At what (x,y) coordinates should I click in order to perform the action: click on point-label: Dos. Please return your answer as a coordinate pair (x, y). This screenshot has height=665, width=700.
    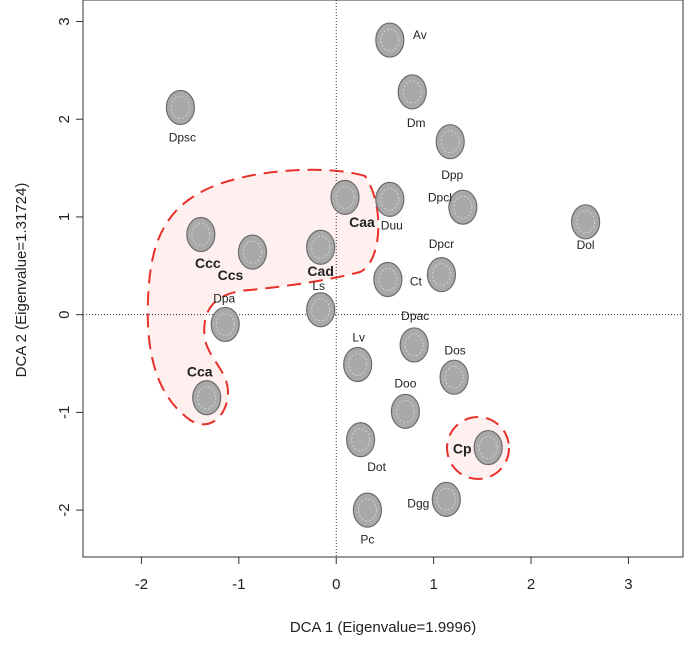
    Looking at the image, I should click on (454, 350).